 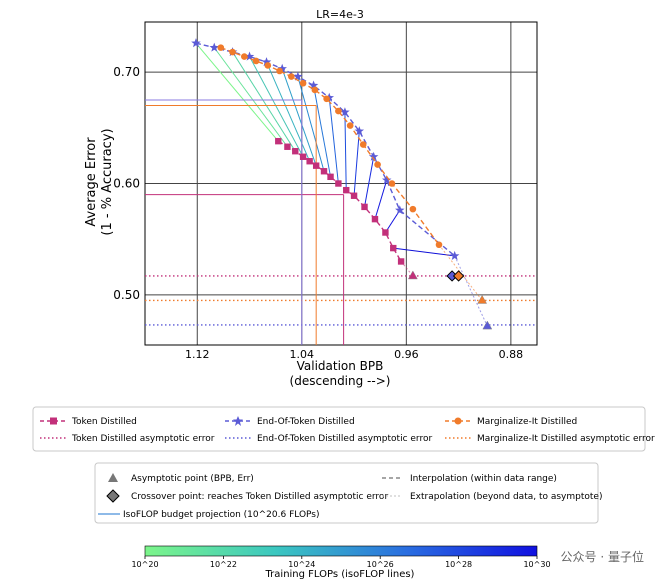 What do you see at coordinates (197, 354) in the screenshot?
I see `x-tick-label: 1.12` at bounding box center [197, 354].